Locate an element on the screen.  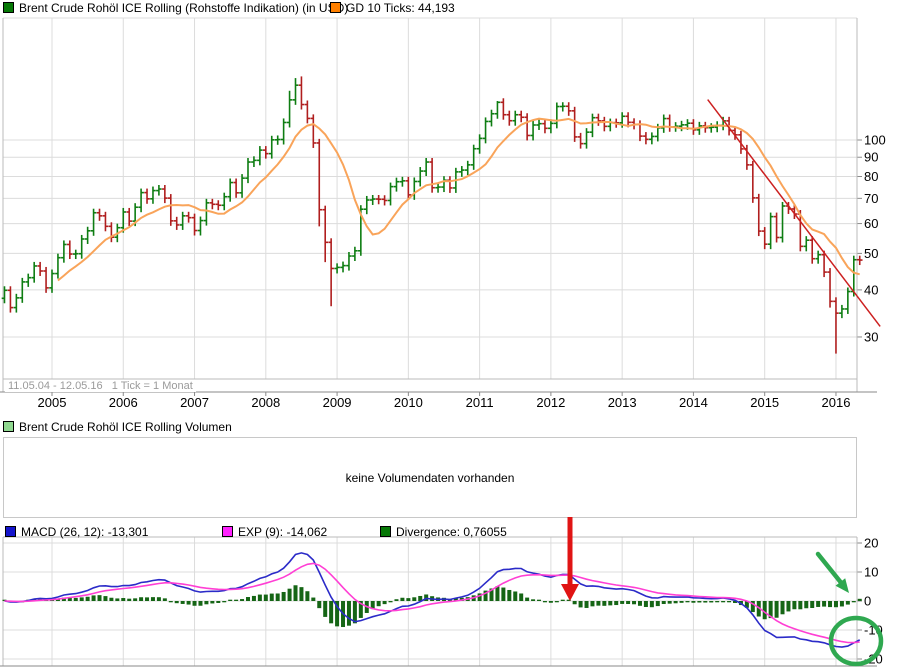
exp-legend: EXP (9): -14,062 is located at coordinates (274, 532).